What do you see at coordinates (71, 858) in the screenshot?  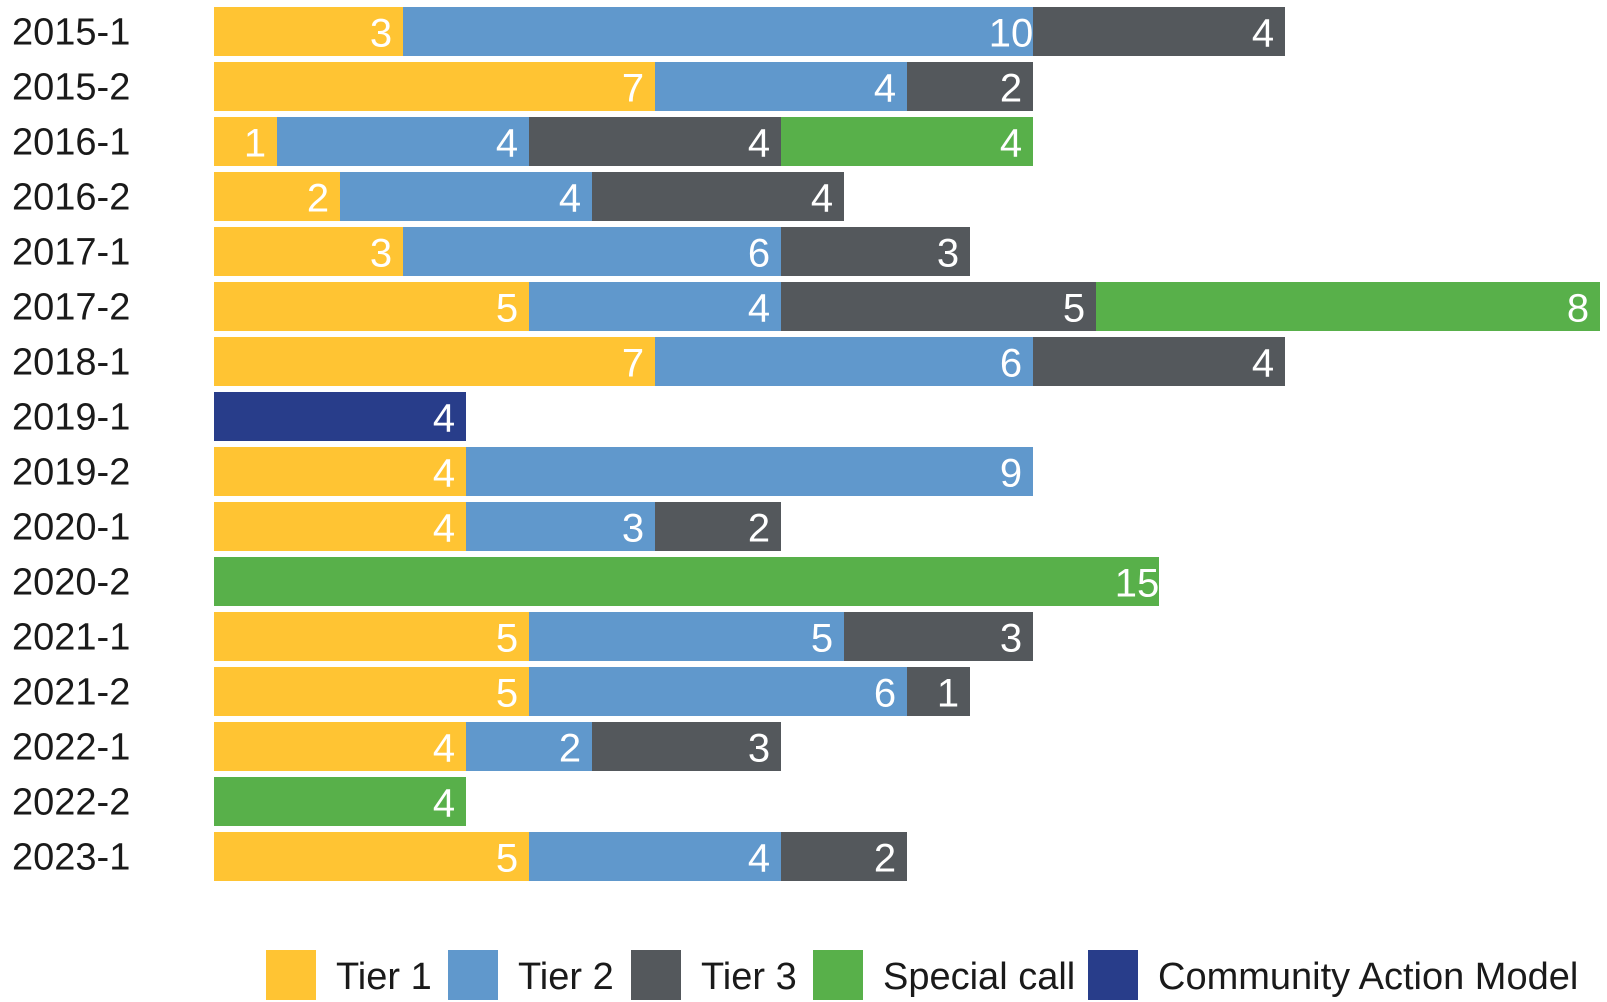 I see `category-label-2023-1: 2023-1` at bounding box center [71, 858].